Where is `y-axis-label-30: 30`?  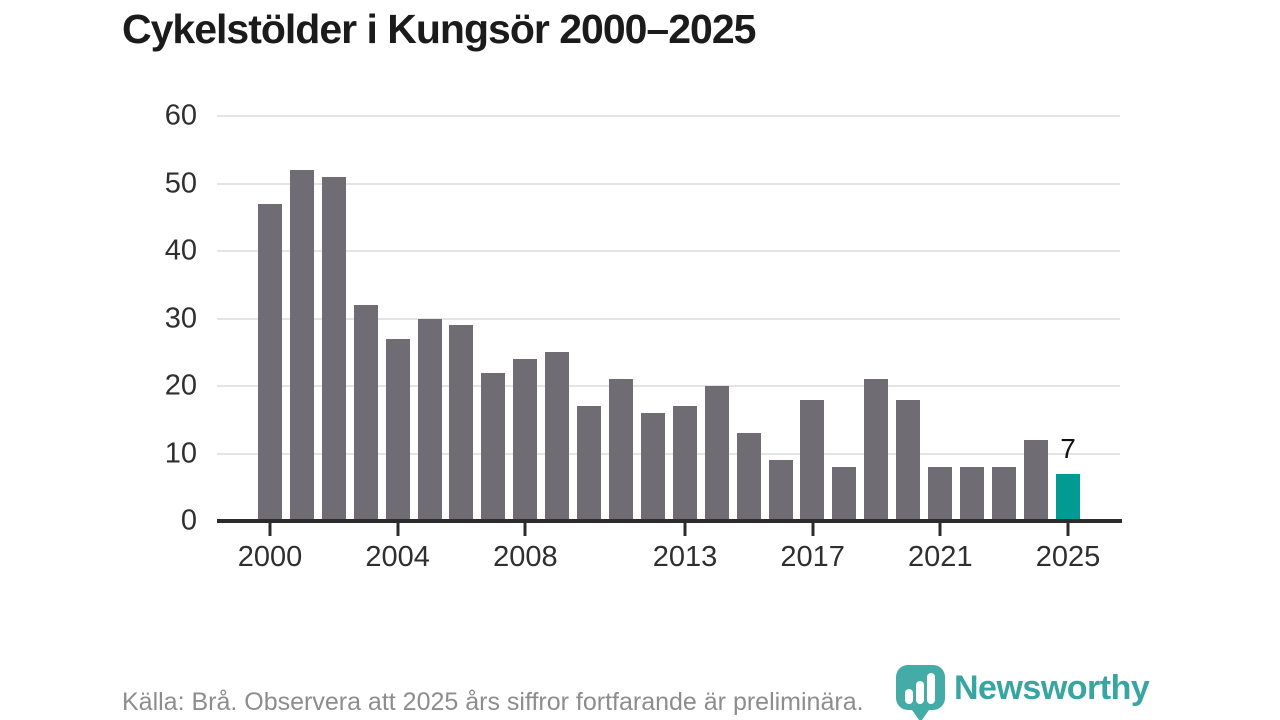 y-axis-label-30: 30 is located at coordinates (180, 318).